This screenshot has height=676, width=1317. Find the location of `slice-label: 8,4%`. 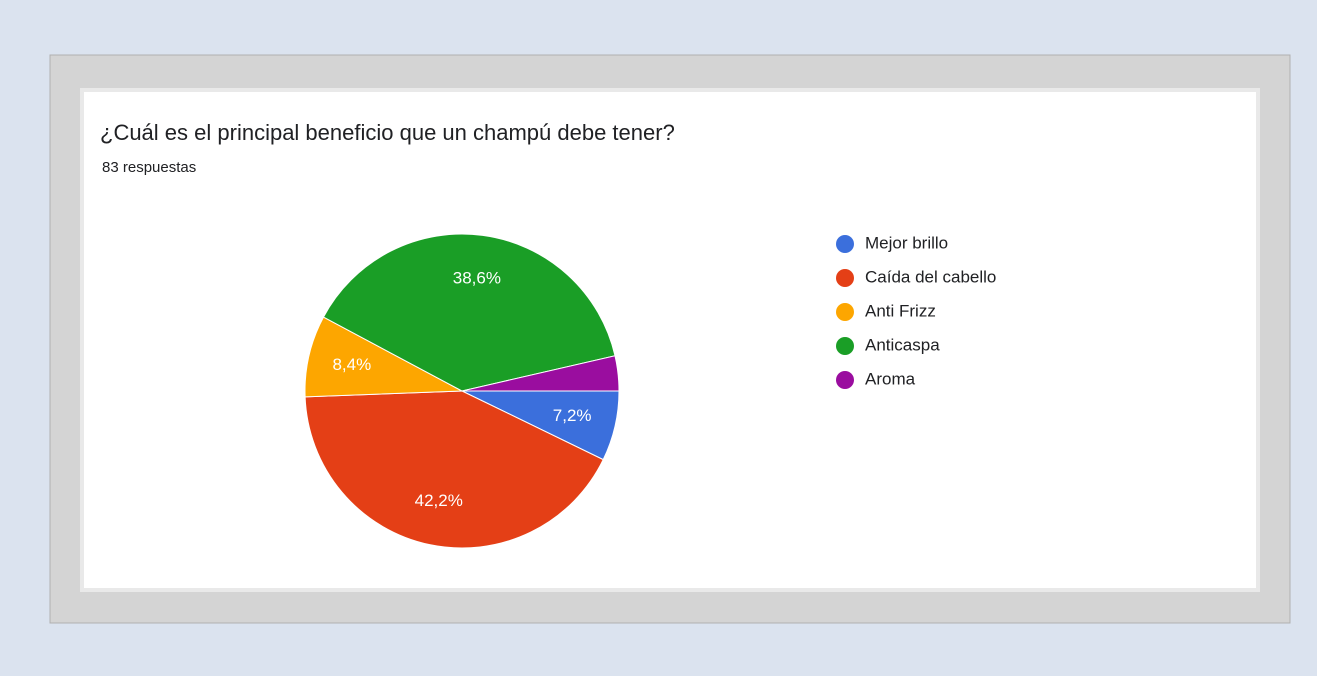

slice-label: 8,4% is located at coordinates (351, 364).